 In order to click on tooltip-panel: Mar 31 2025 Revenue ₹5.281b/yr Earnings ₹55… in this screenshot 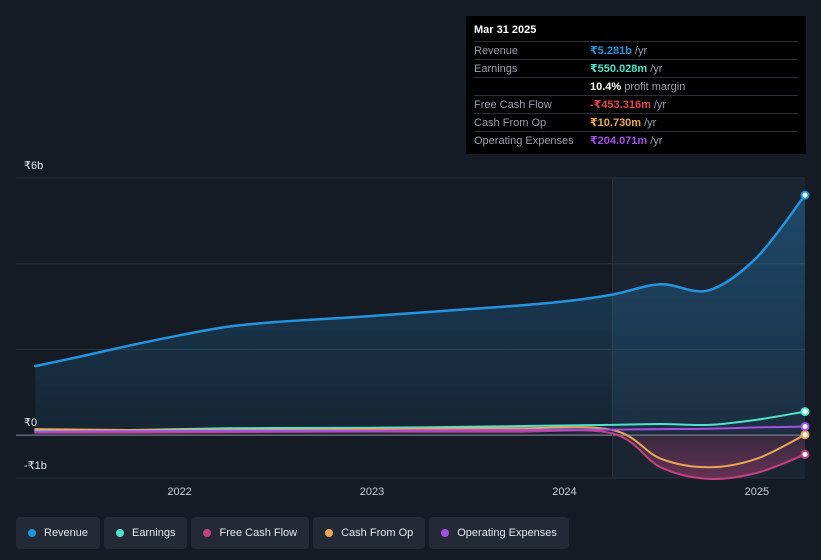, I will do `click(636, 85)`.